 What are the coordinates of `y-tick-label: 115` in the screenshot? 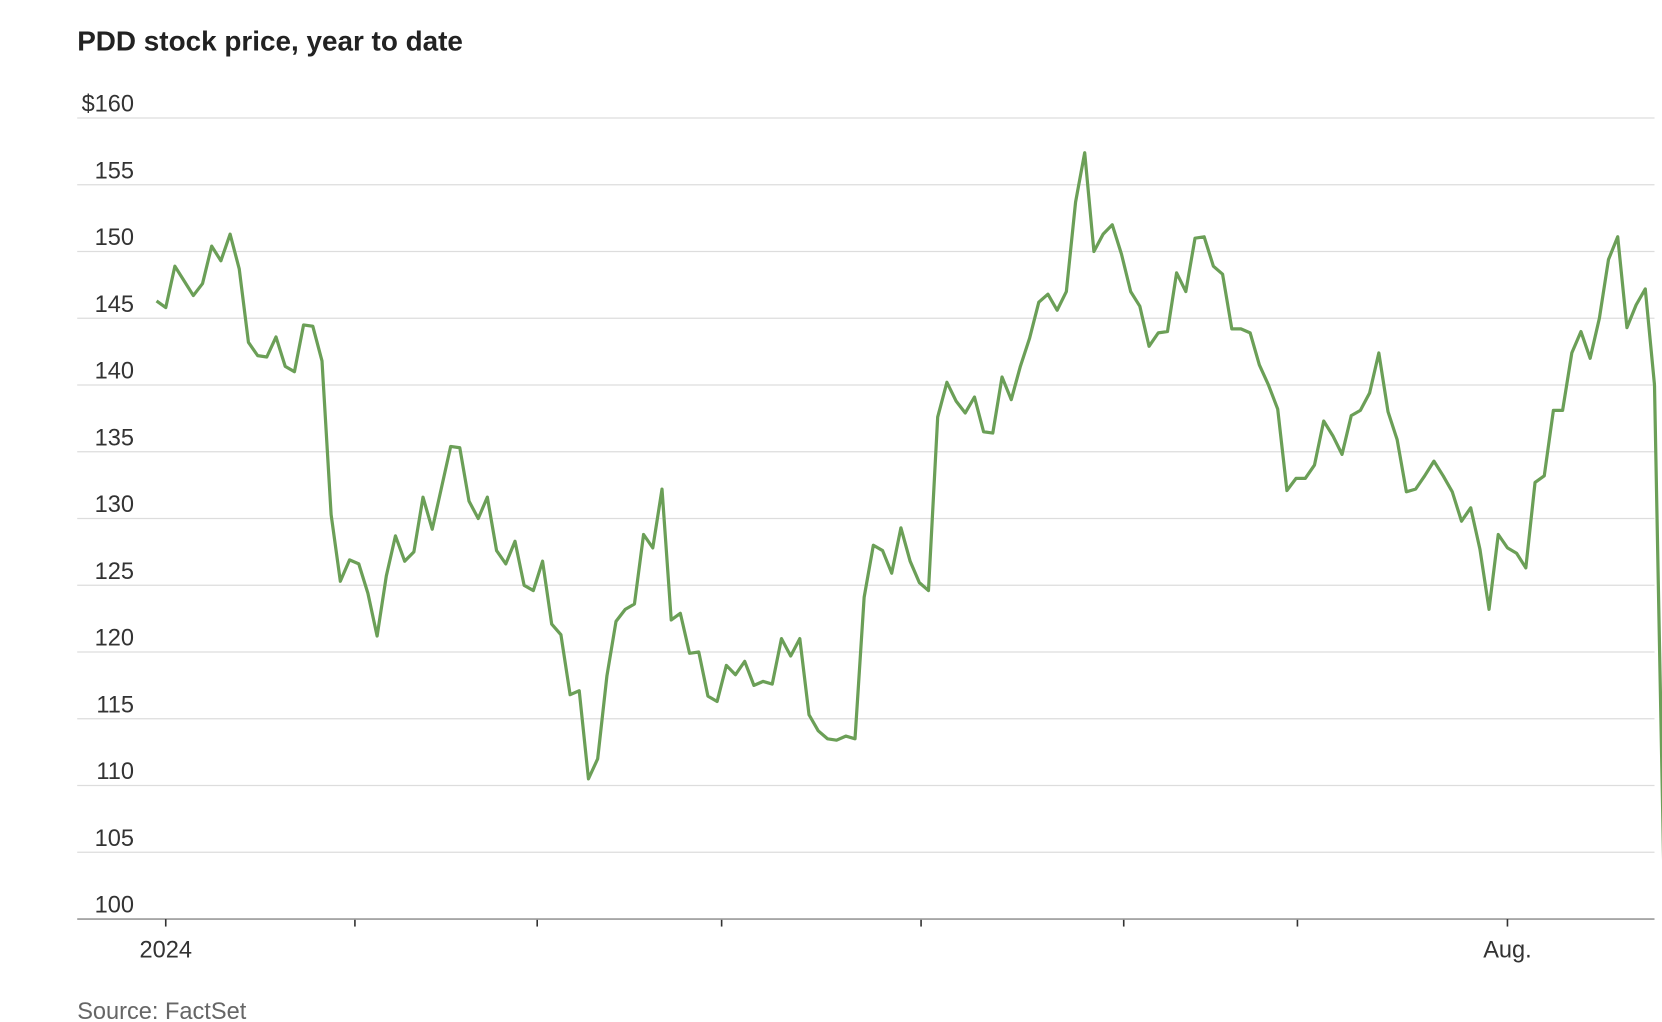 It's located at (115, 704).